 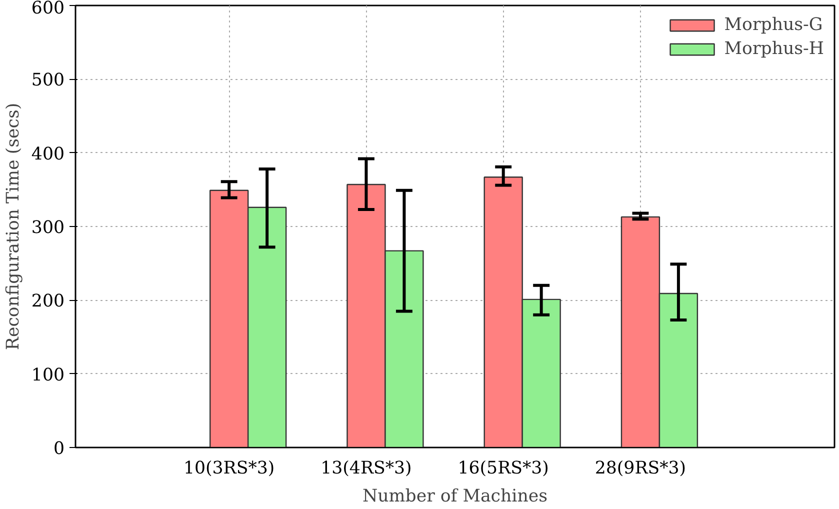 What do you see at coordinates (48, 154) in the screenshot?
I see `y-tick-label: 400` at bounding box center [48, 154].